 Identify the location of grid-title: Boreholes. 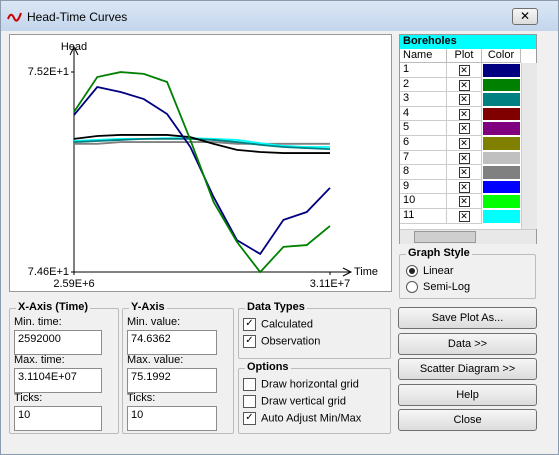
(468, 42).